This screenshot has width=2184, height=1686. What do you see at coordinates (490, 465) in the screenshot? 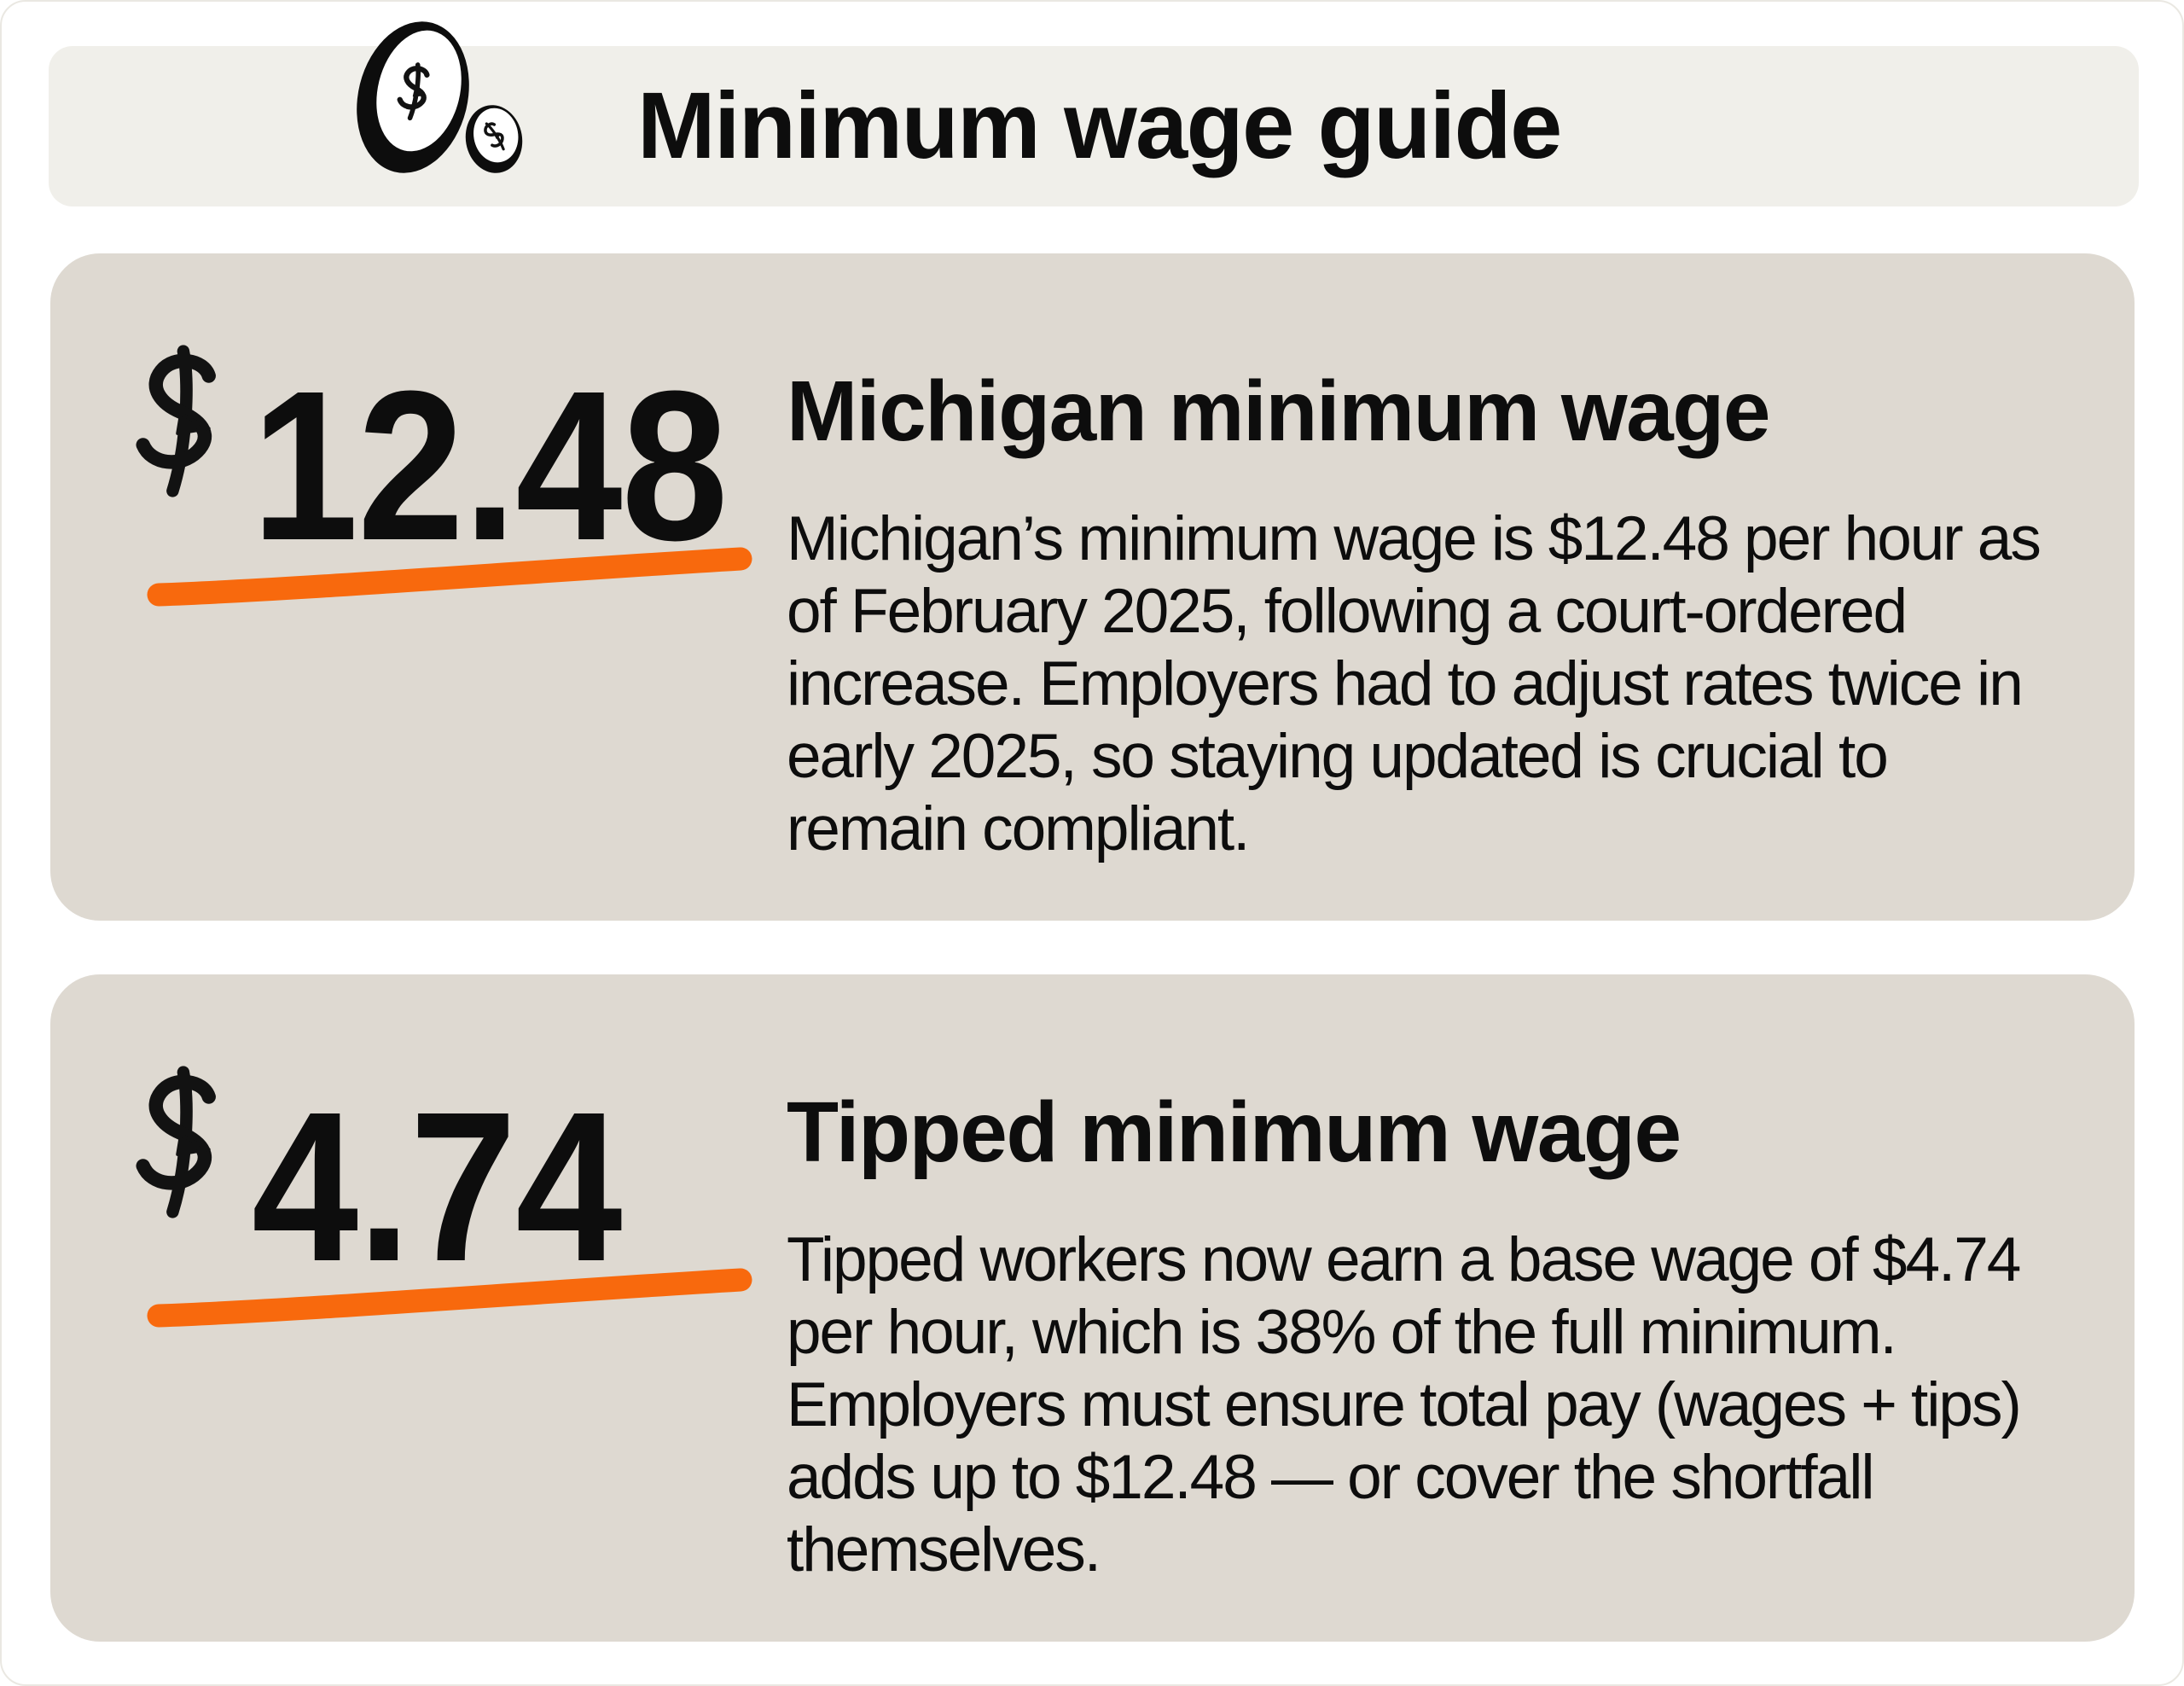
I see `amount-value: 12.48` at bounding box center [490, 465].